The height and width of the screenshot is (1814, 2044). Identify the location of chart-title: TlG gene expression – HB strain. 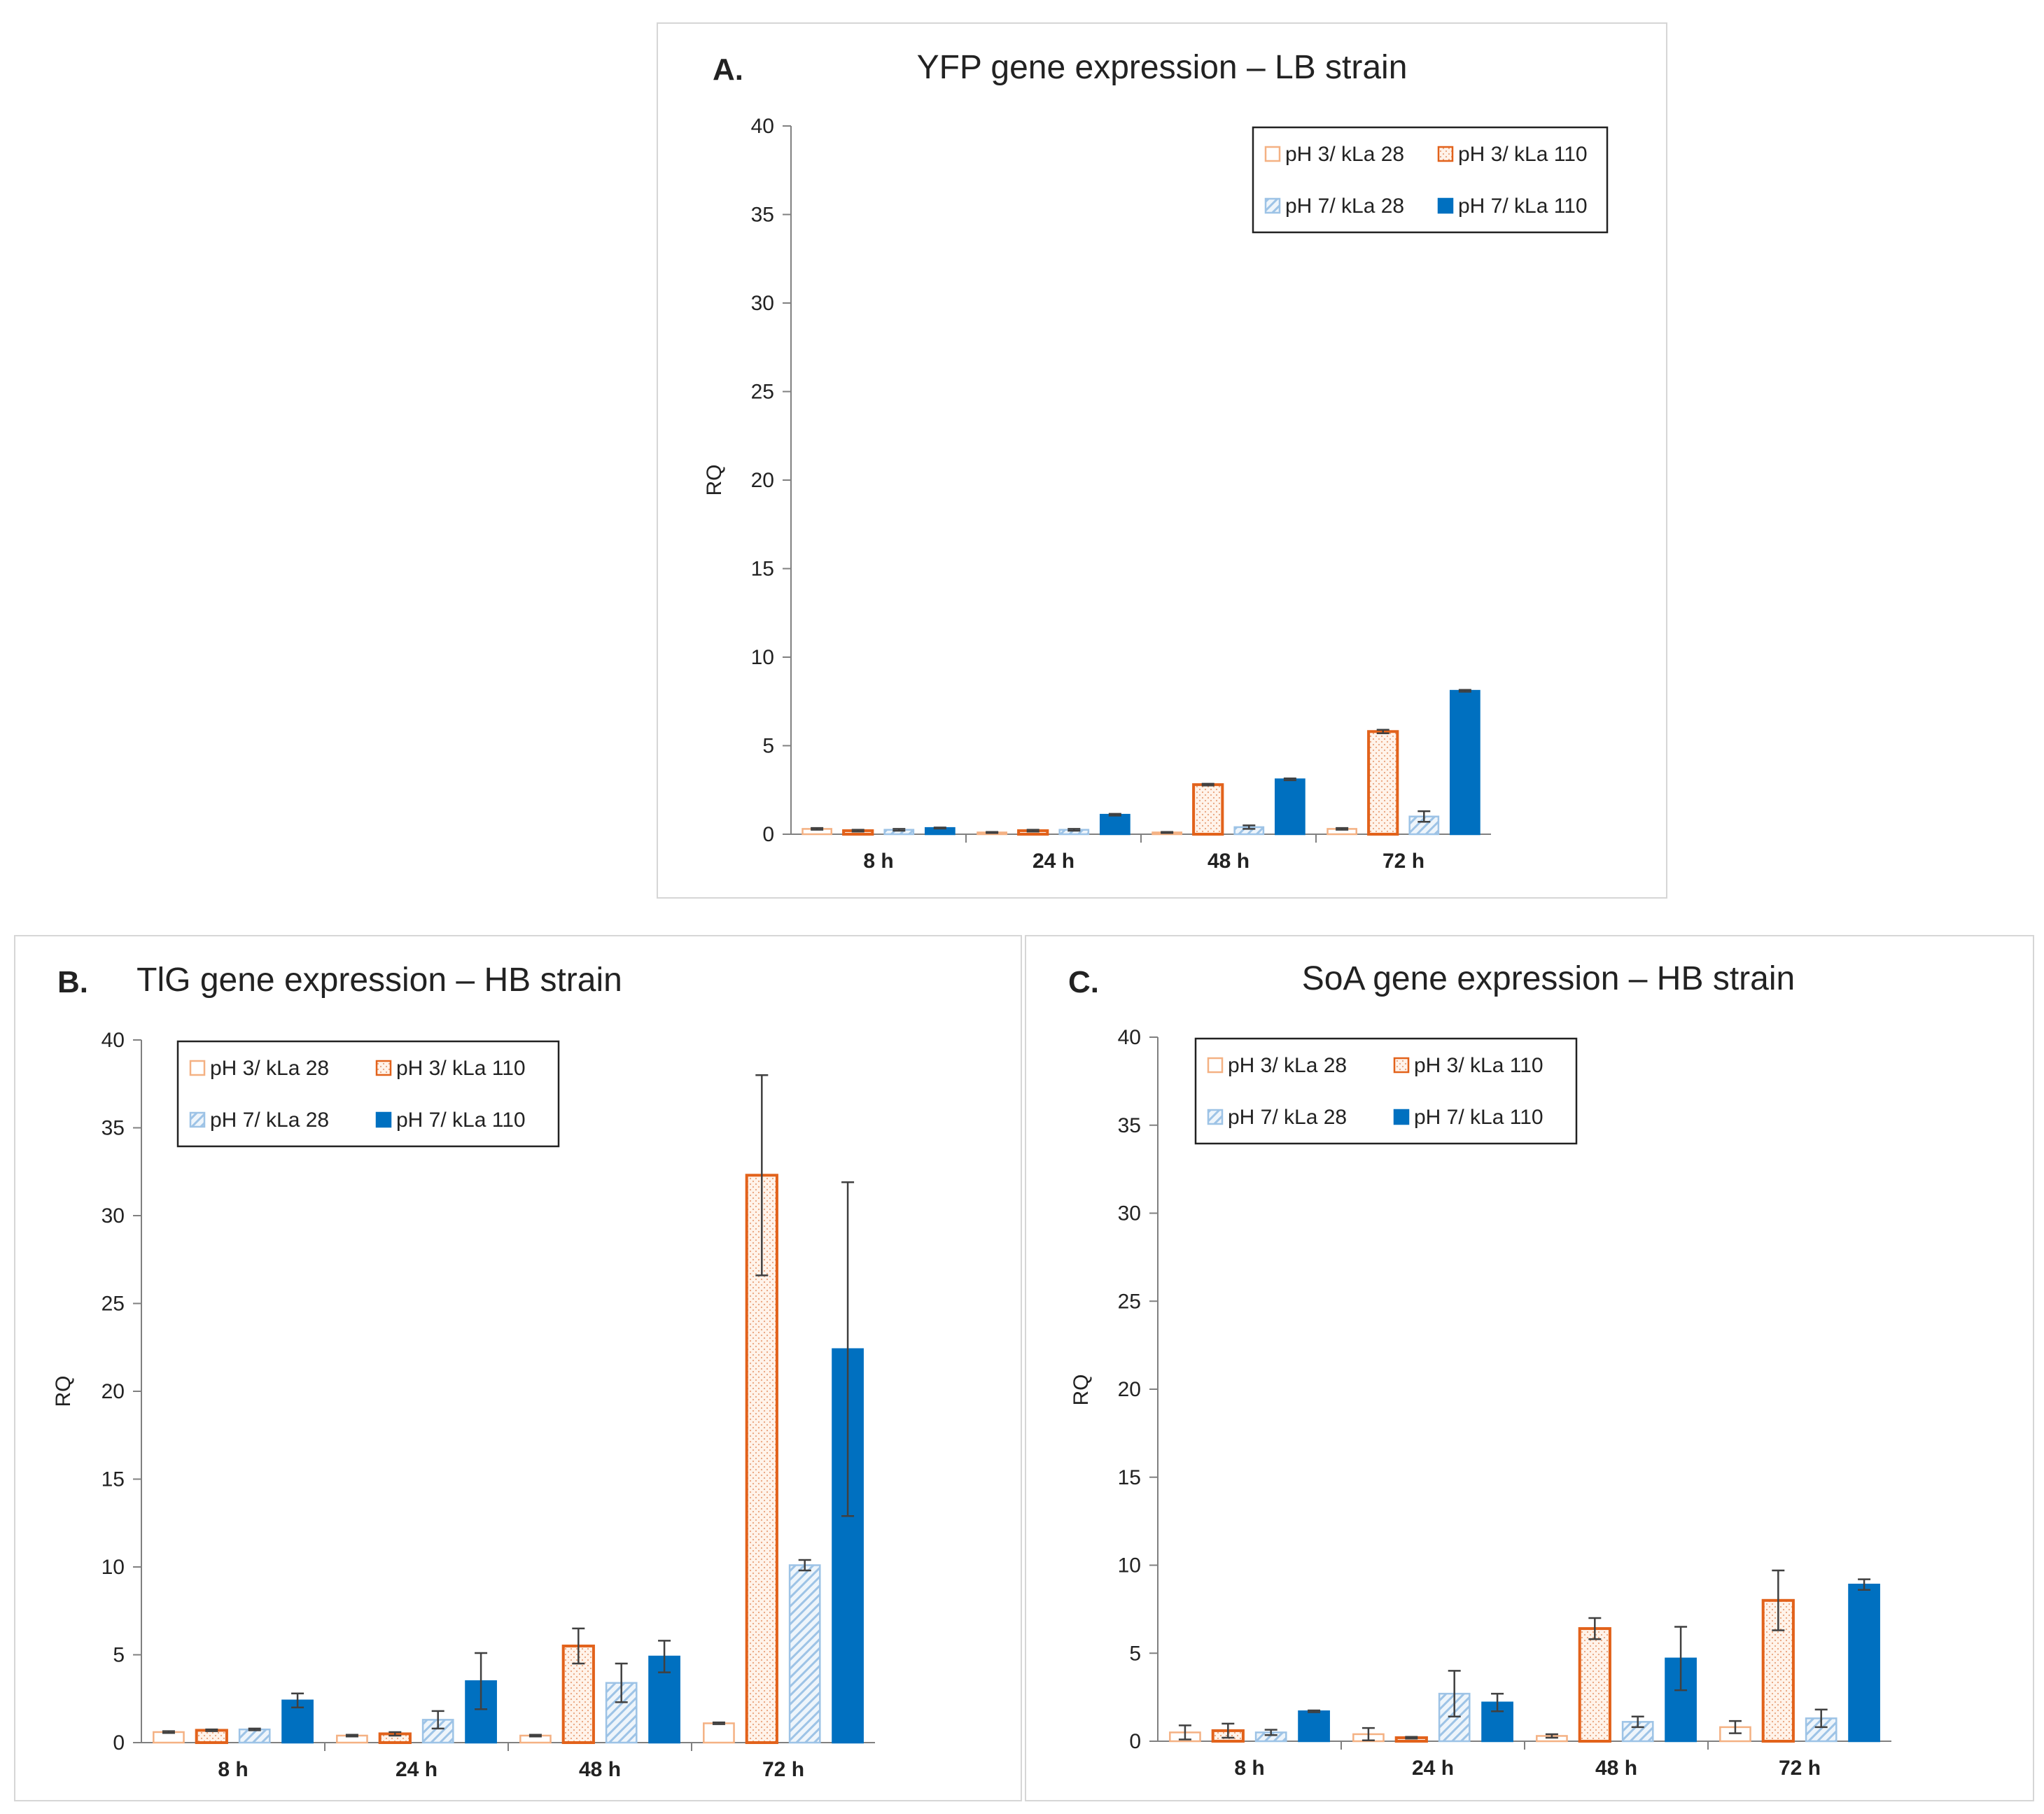
(379, 980).